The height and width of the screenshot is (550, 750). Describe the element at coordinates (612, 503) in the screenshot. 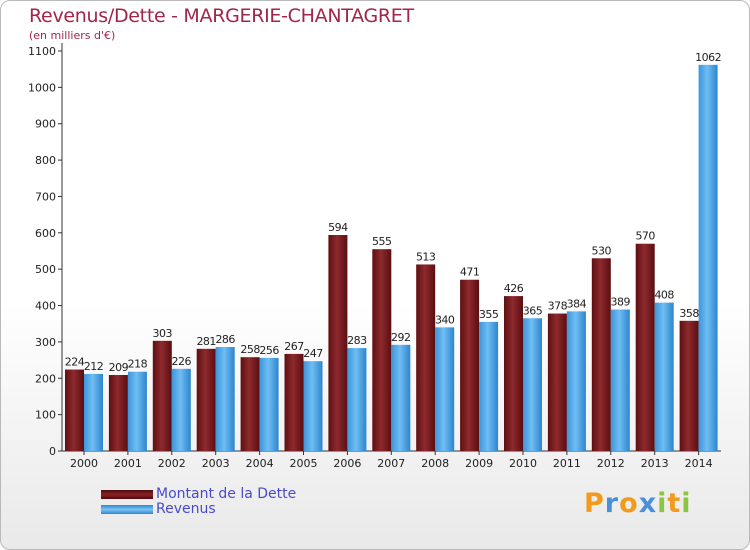

I see `logo-letter: r` at that location.